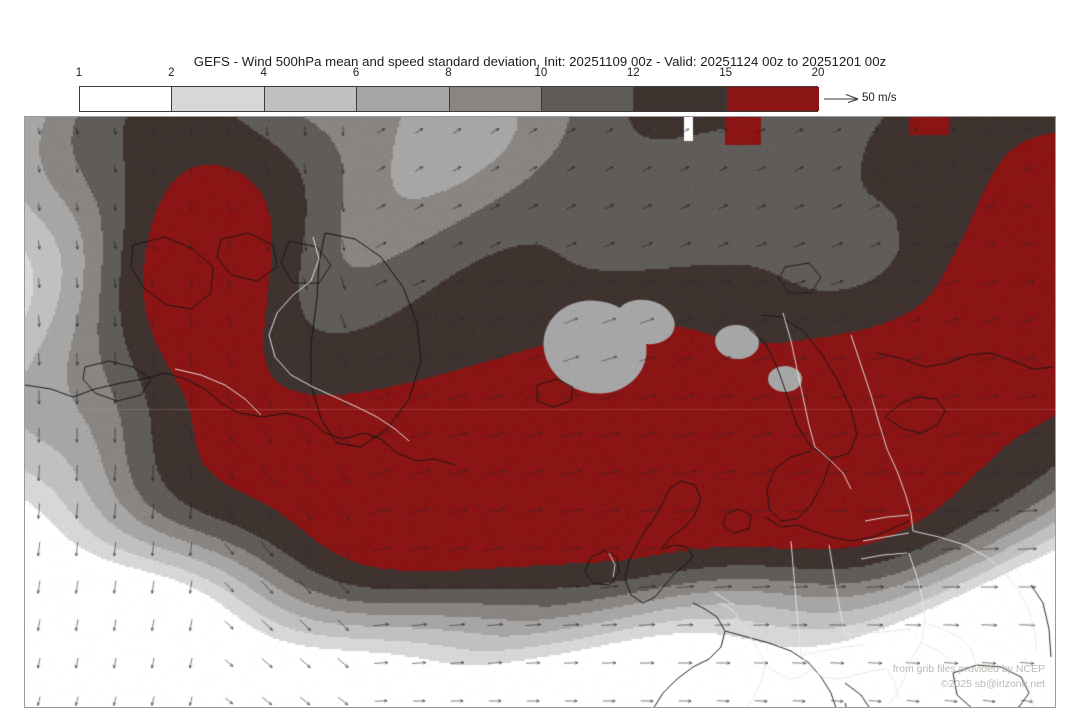  I want to click on wind-reference-legend: 50 m/s, so click(884, 99).